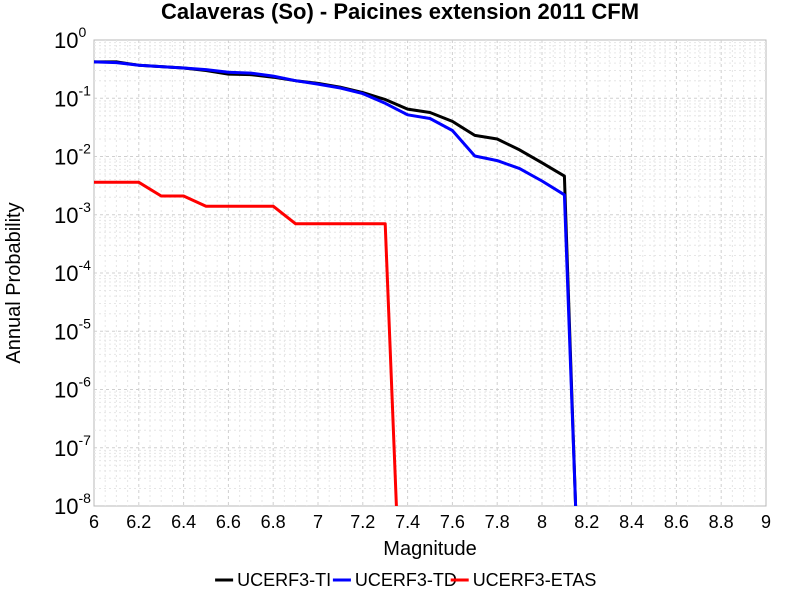  I want to click on y-tick-label: 10⁻⁵, so click(72, 329).